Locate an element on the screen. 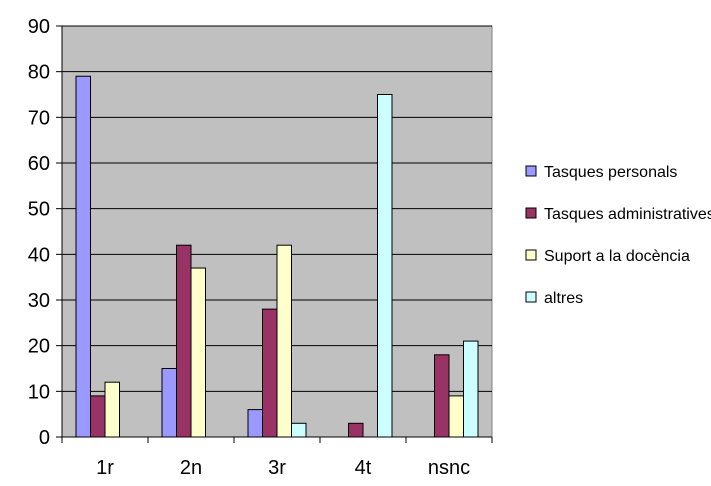 The image size is (711, 486). bar-tasques-administratives-2n is located at coordinates (184, 341).